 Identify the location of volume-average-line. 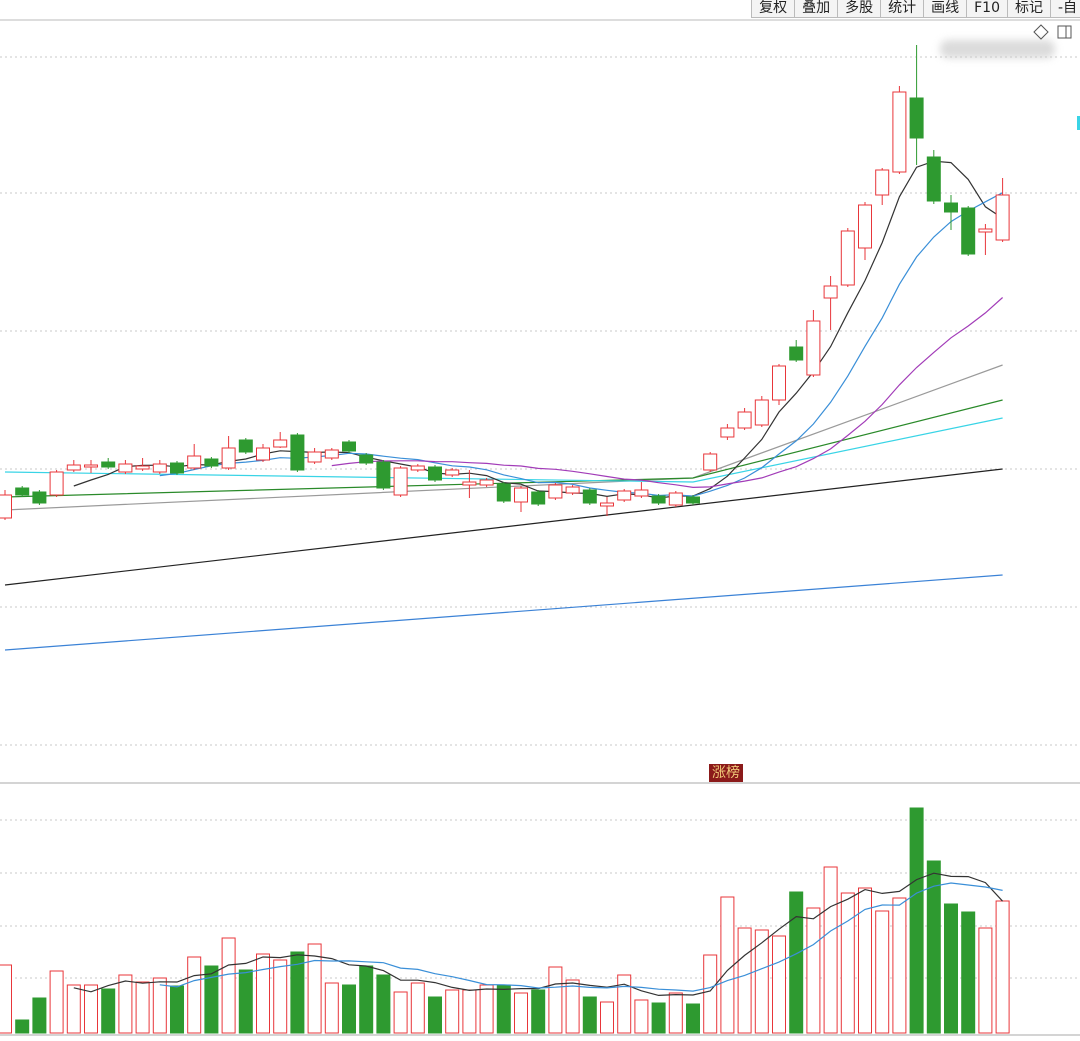
(581, 937).